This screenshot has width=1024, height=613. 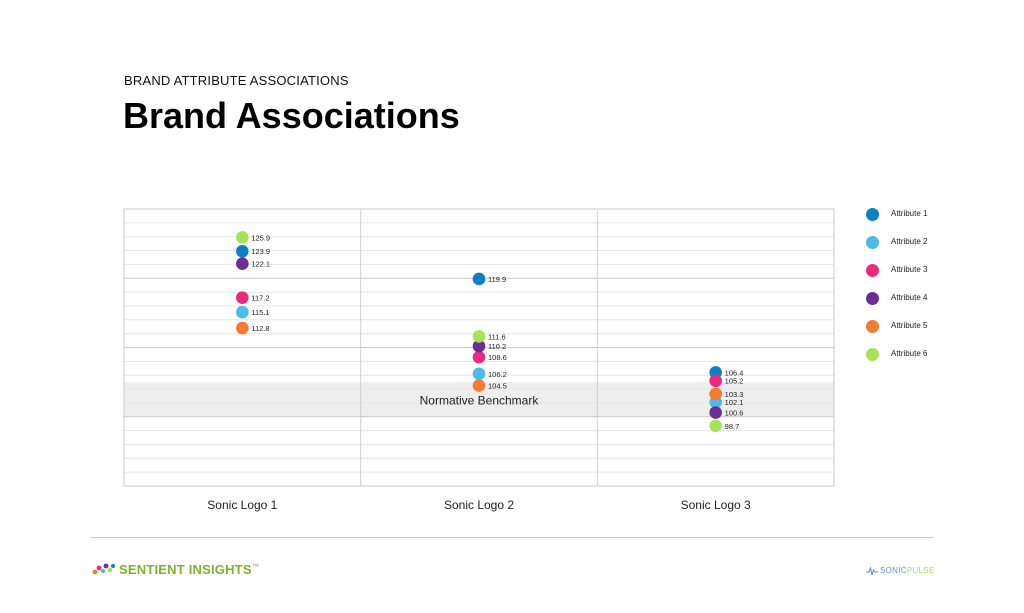 What do you see at coordinates (734, 402) in the screenshot?
I see `data-label: 102.1` at bounding box center [734, 402].